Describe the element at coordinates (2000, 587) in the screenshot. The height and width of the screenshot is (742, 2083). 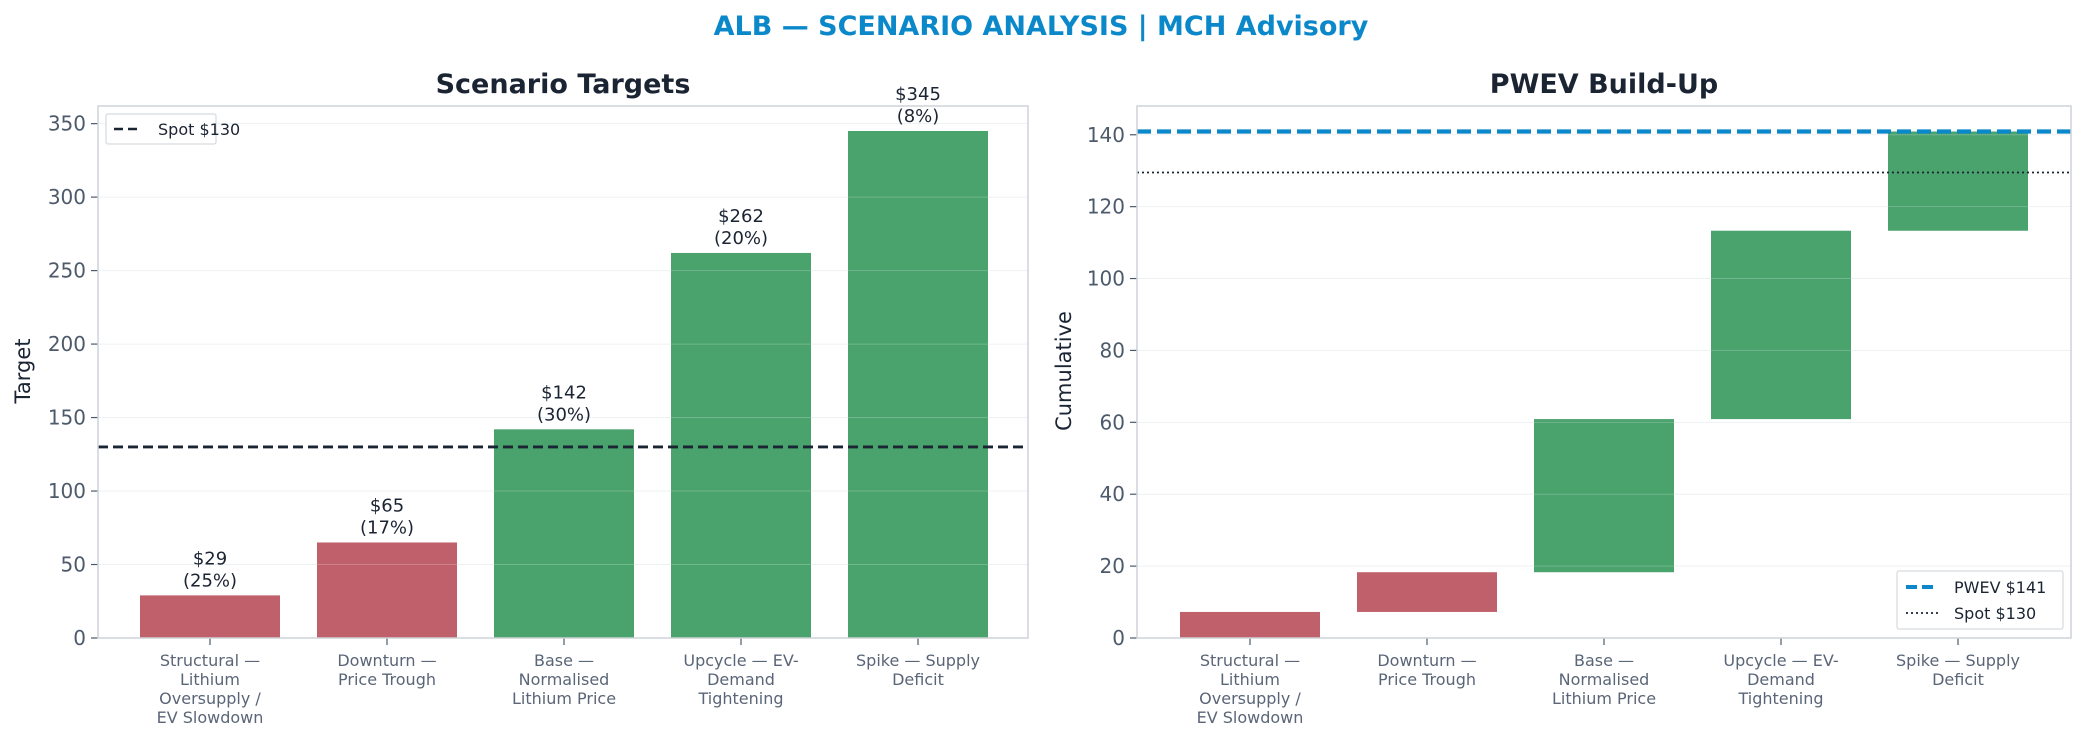
I see `legend-pwev-label: PWEV $141` at that location.